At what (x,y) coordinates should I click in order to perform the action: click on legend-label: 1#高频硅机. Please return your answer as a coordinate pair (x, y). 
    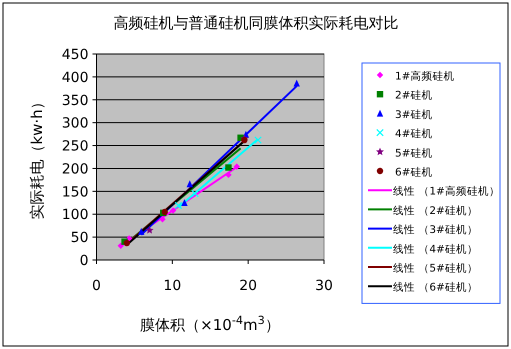
    Looking at the image, I should click on (424, 76).